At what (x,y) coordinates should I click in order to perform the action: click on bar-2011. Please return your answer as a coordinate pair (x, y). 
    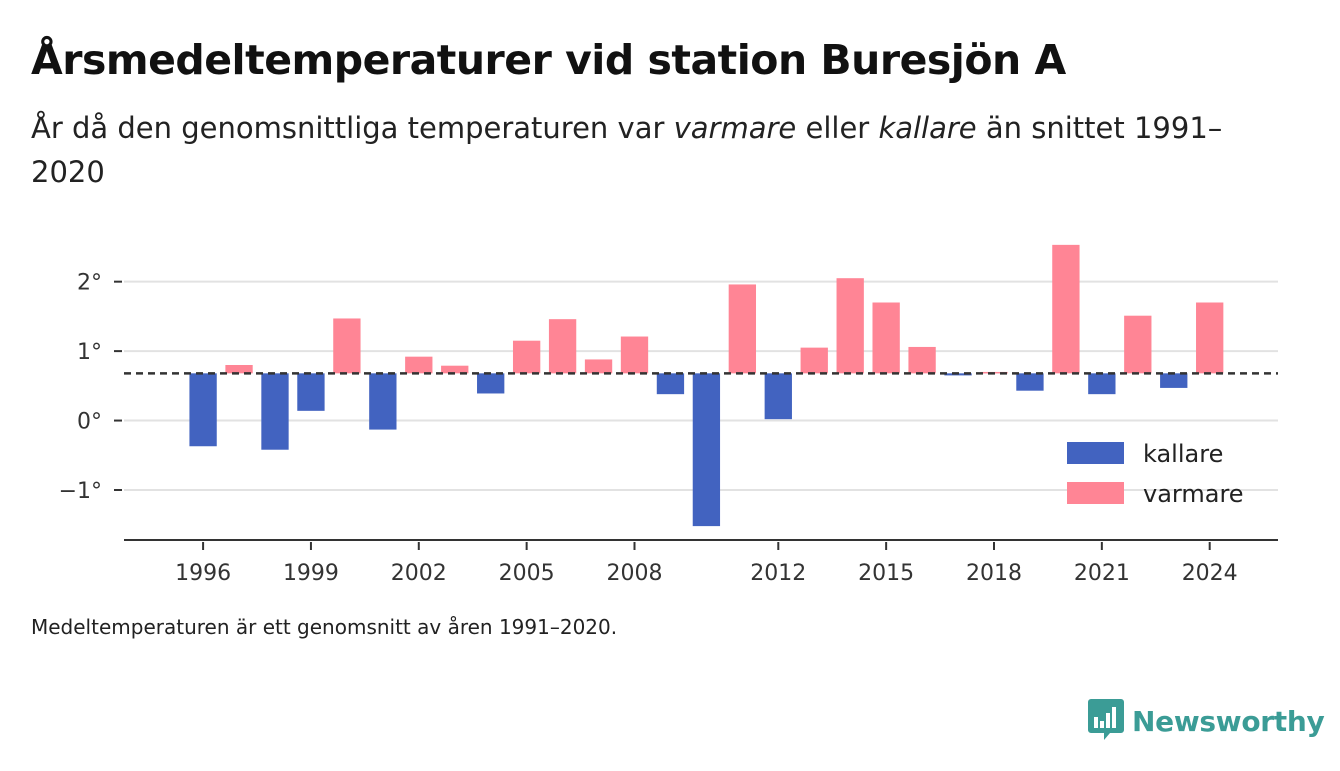
    Looking at the image, I should click on (742, 329).